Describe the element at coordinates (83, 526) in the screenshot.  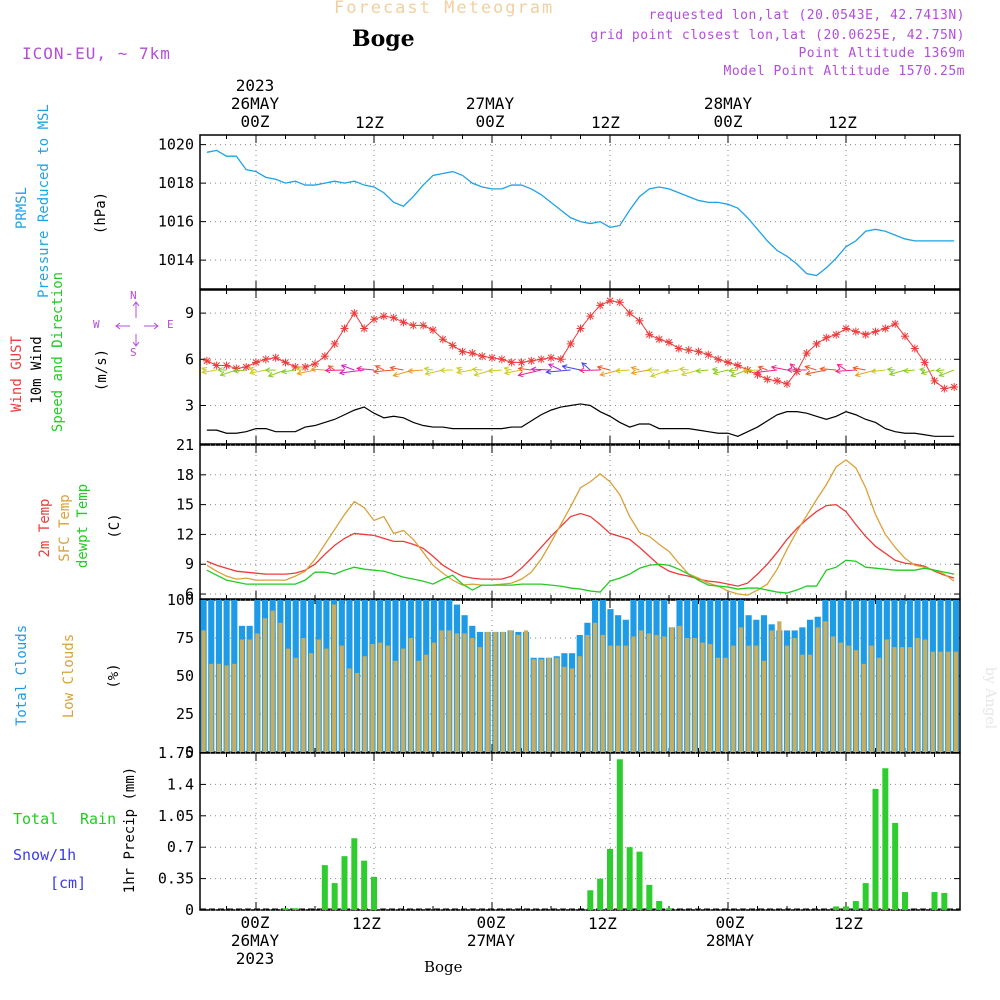
I see `dewpt-temp-label: dewpt Temp` at that location.